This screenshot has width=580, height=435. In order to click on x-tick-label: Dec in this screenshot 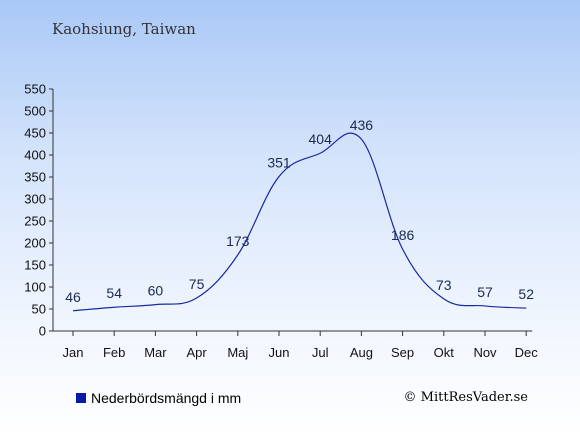, I will do `click(527, 352)`.